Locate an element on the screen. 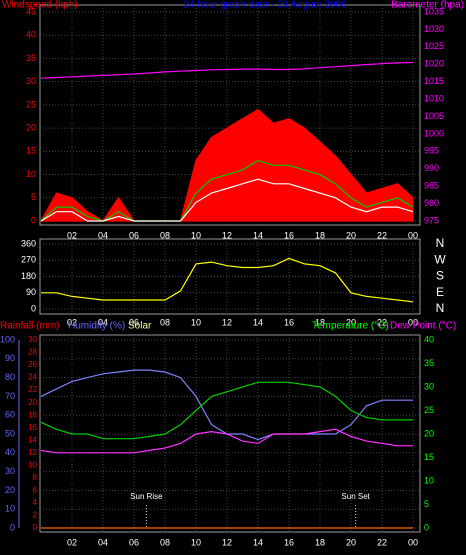 The image size is (466, 555). y2-tick-label: 5 is located at coordinates (426, 504).